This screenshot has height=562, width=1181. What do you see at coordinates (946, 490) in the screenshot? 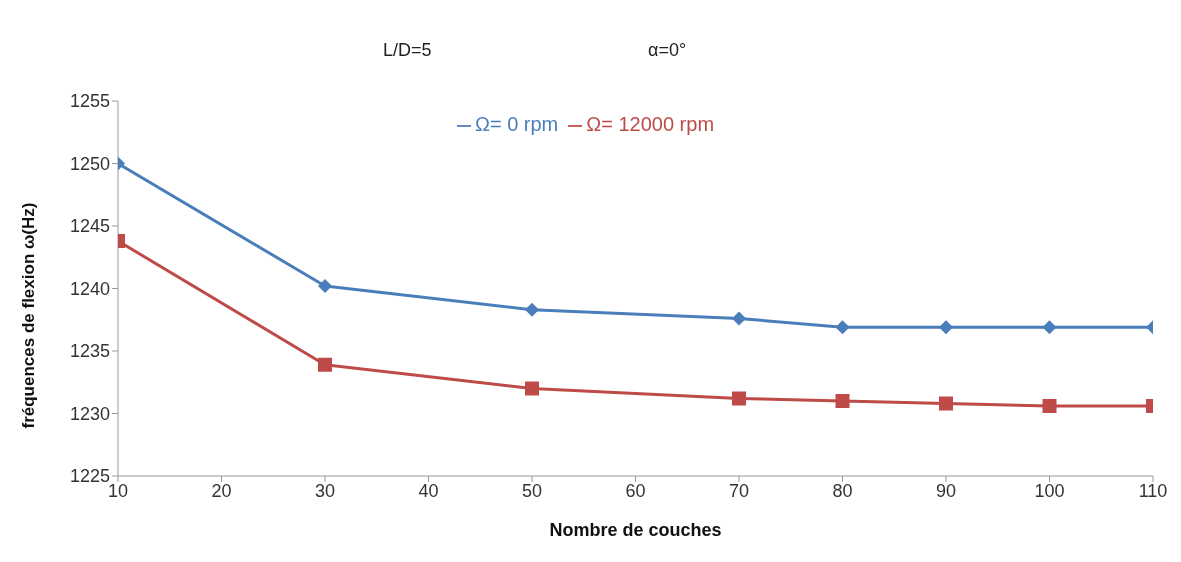
I see `x-tick-label: 90` at bounding box center [946, 490].